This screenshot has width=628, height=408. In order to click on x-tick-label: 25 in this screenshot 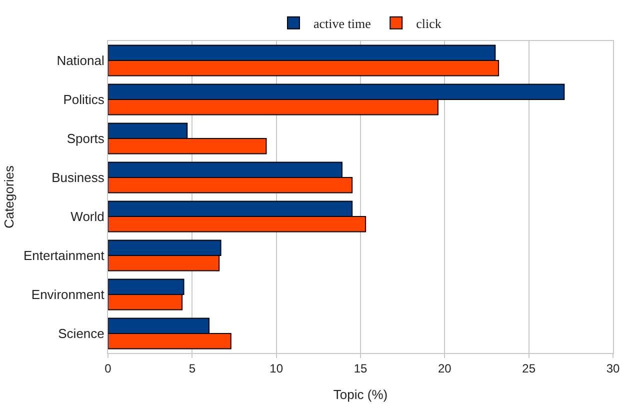, I will do `click(529, 368)`.